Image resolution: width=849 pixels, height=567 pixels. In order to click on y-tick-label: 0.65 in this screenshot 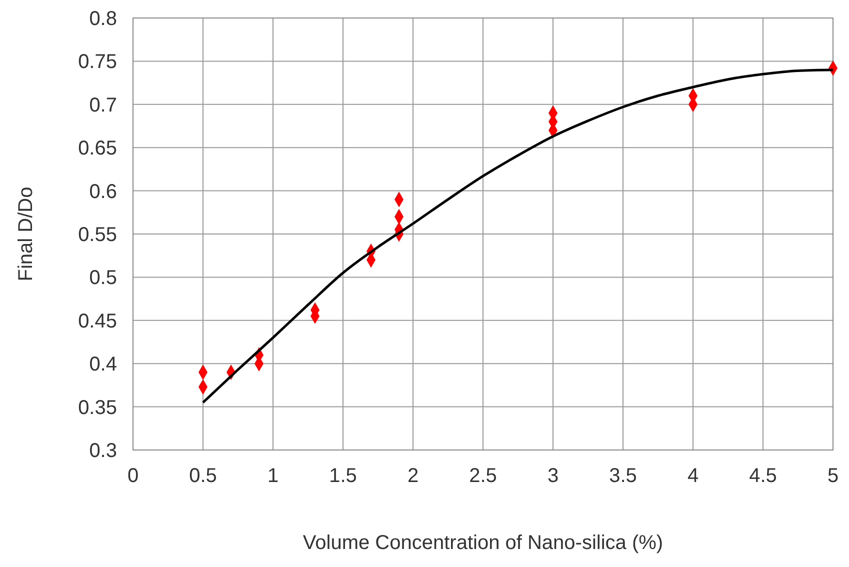, I will do `click(97, 149)`.